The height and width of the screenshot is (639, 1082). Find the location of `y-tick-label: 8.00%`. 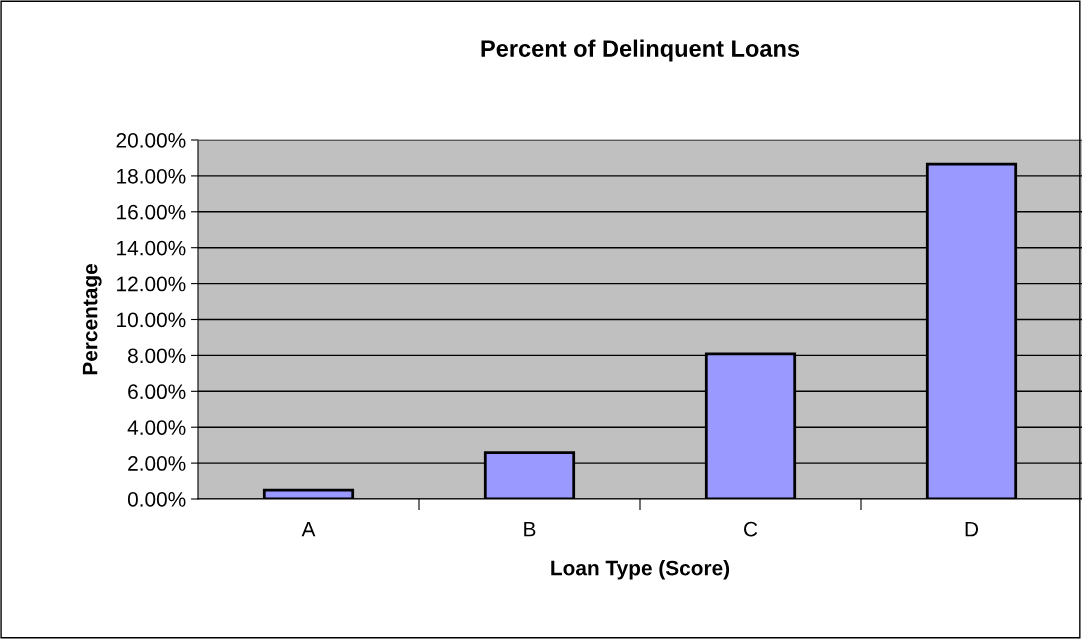

y-tick-label: 8.00% is located at coordinates (157, 356).